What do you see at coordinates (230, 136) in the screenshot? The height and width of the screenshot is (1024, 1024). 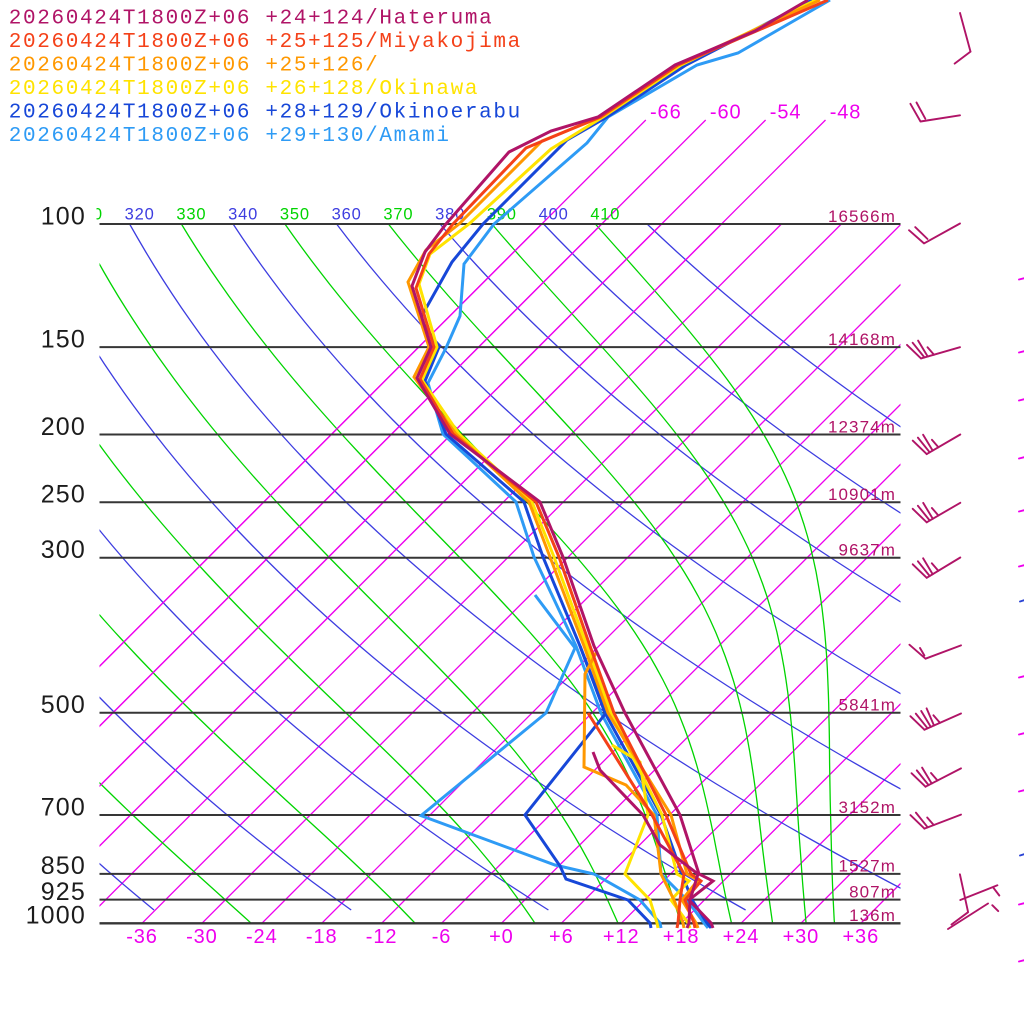 I see `svg-text:20260424T1800Z+06 +29+130/Amam: 20260424T1800Z+06 +29+130/Amami` at bounding box center [230, 136].